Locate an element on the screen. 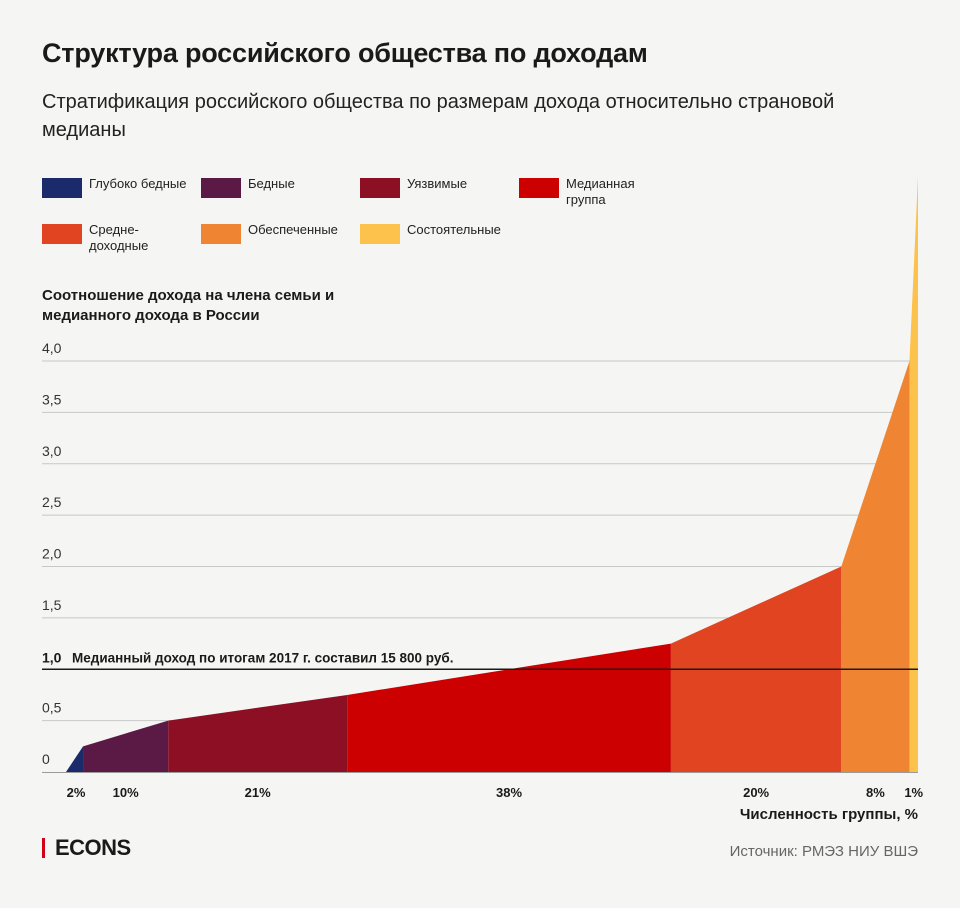 The height and width of the screenshot is (908, 960). legend-label: Средне-доходные is located at coordinates (119, 237).